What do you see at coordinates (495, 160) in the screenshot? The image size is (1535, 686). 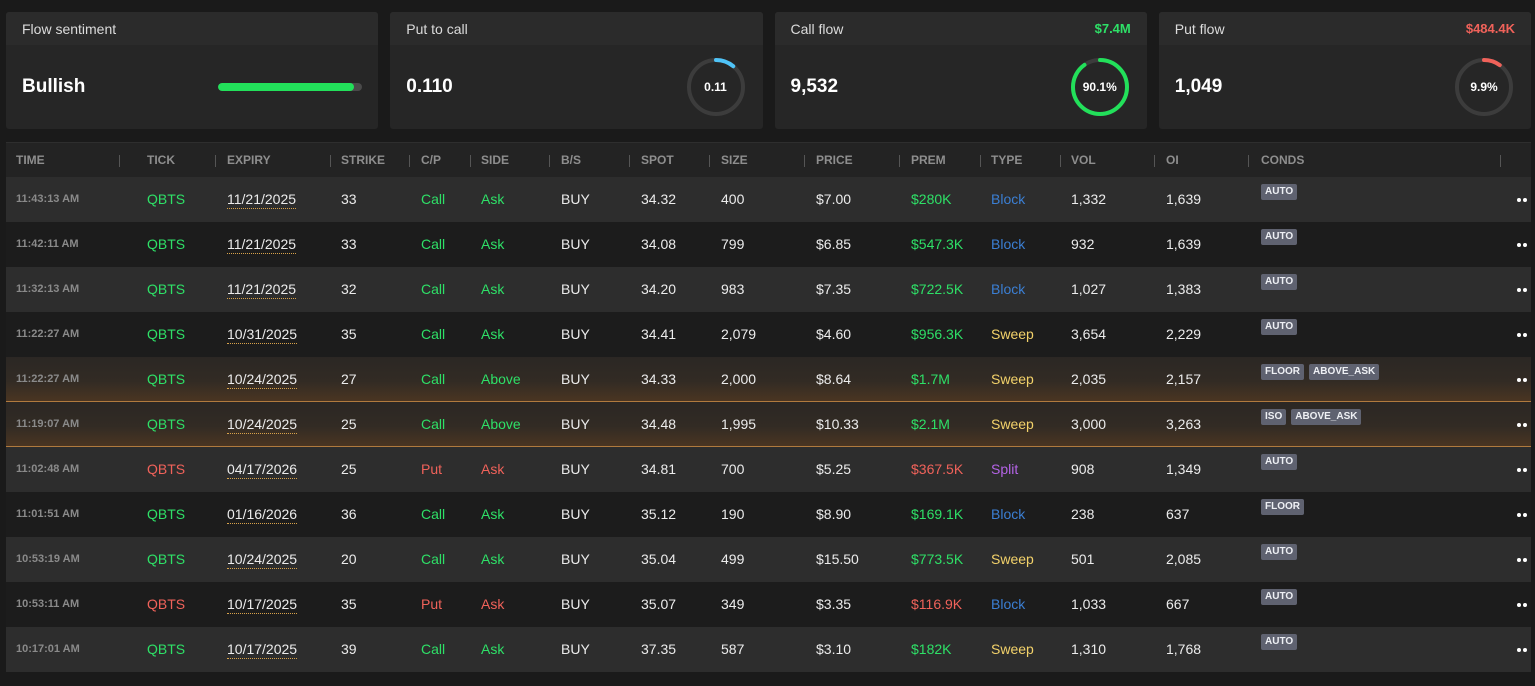 I see `column-header-side: SIDE` at bounding box center [495, 160].